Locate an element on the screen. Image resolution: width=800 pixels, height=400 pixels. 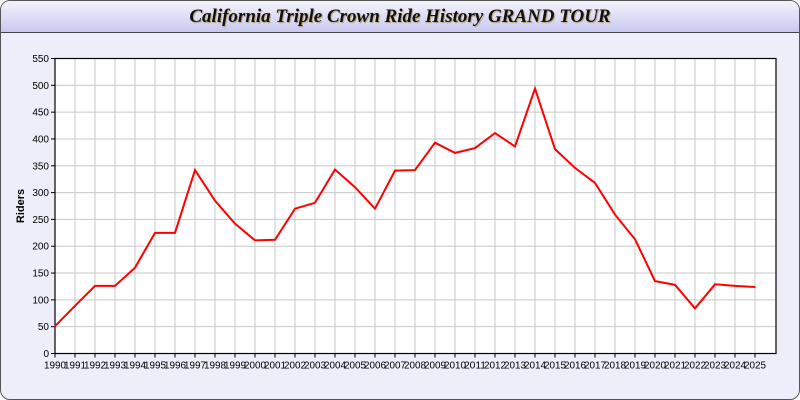
x-tick-label: 2014 is located at coordinates (535, 366).